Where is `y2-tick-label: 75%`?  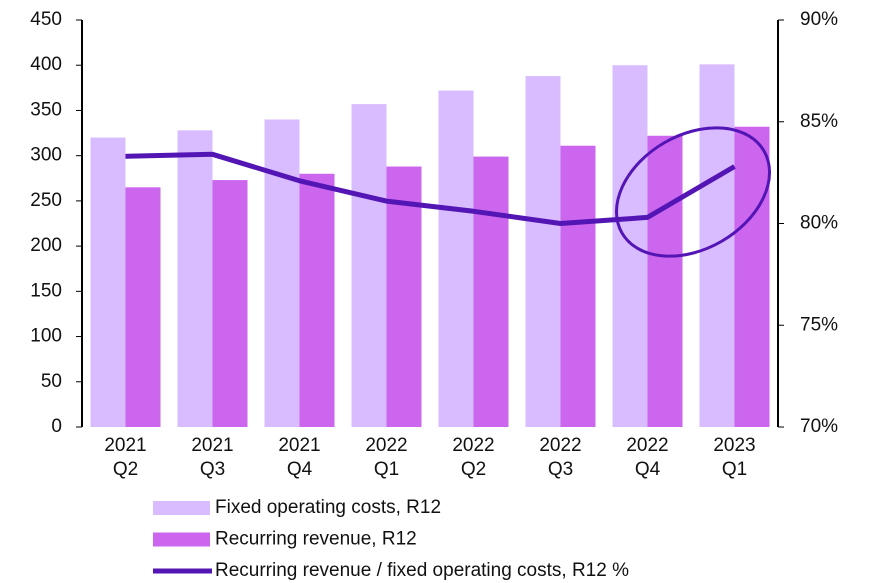 y2-tick-label: 75% is located at coordinates (819, 324).